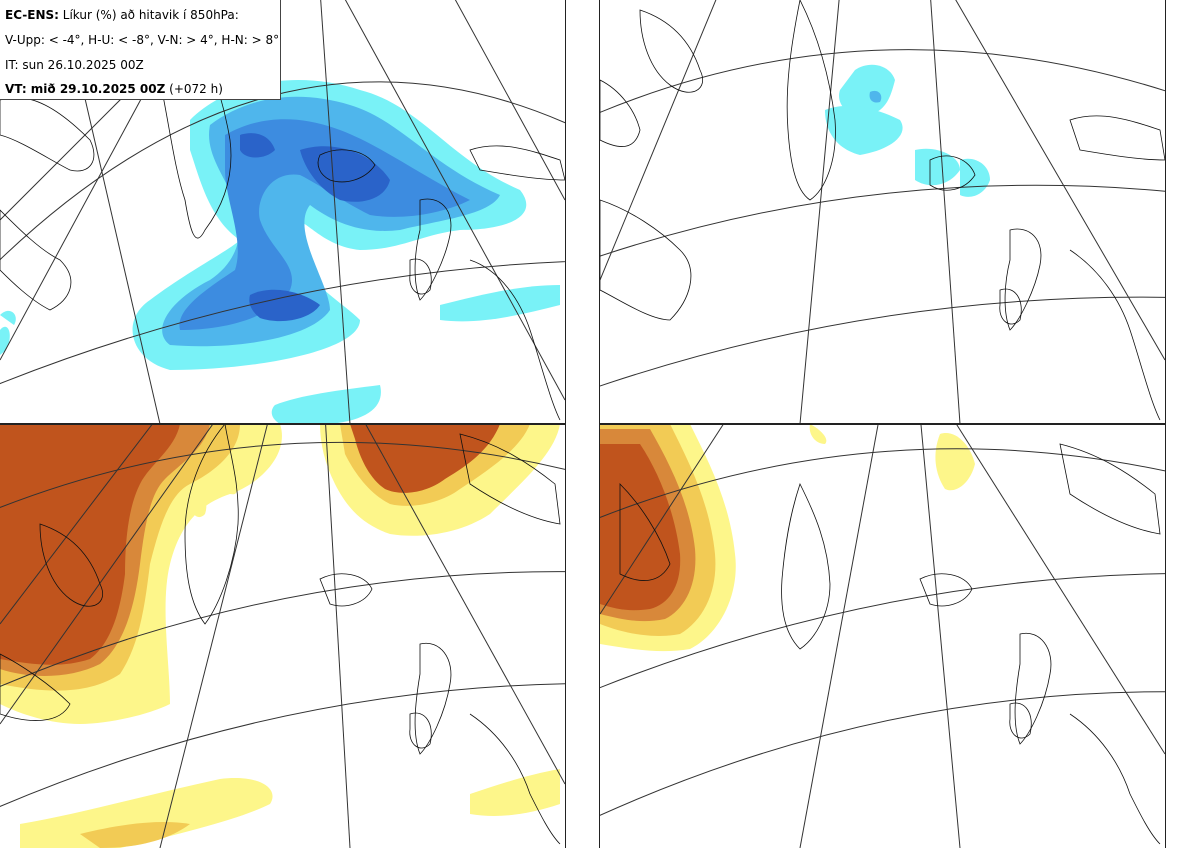  Describe the element at coordinates (1165, 212) in the screenshot. I see `panel-border-right-top` at that location.